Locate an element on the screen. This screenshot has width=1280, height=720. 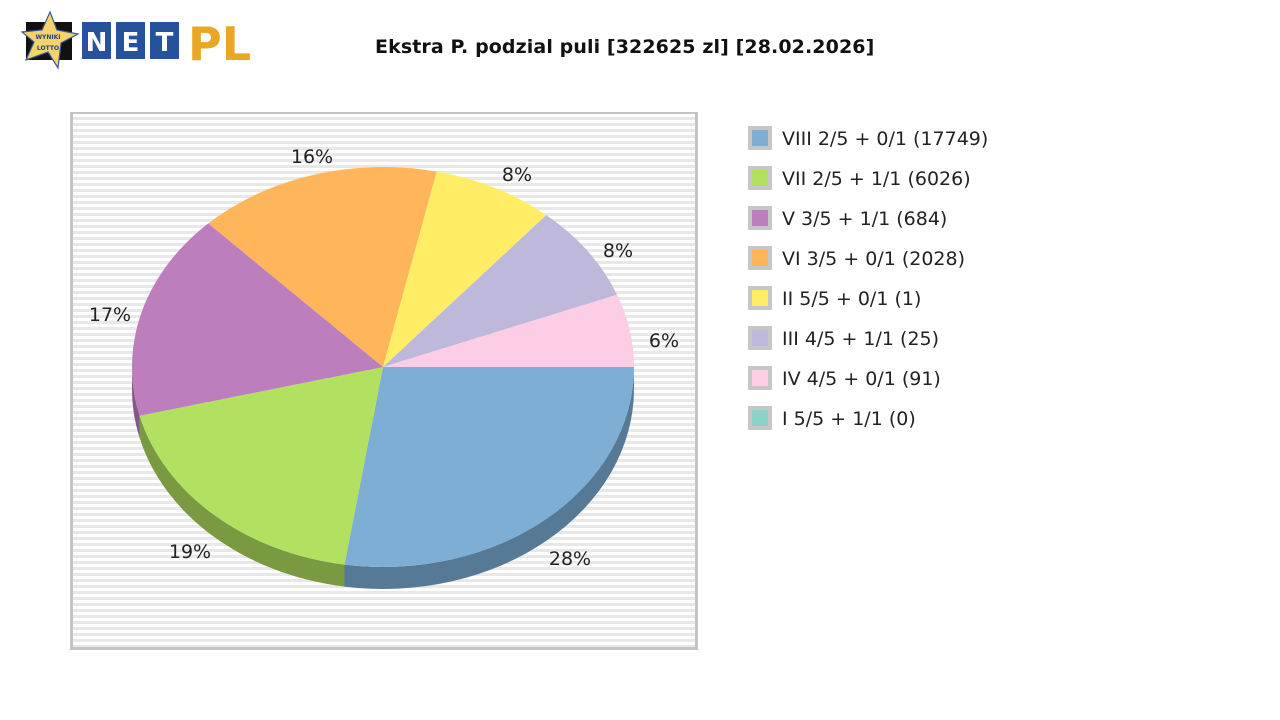
logo-graphic: WYNIKI LOTTO N E T PL is located at coordinates (135, 40).